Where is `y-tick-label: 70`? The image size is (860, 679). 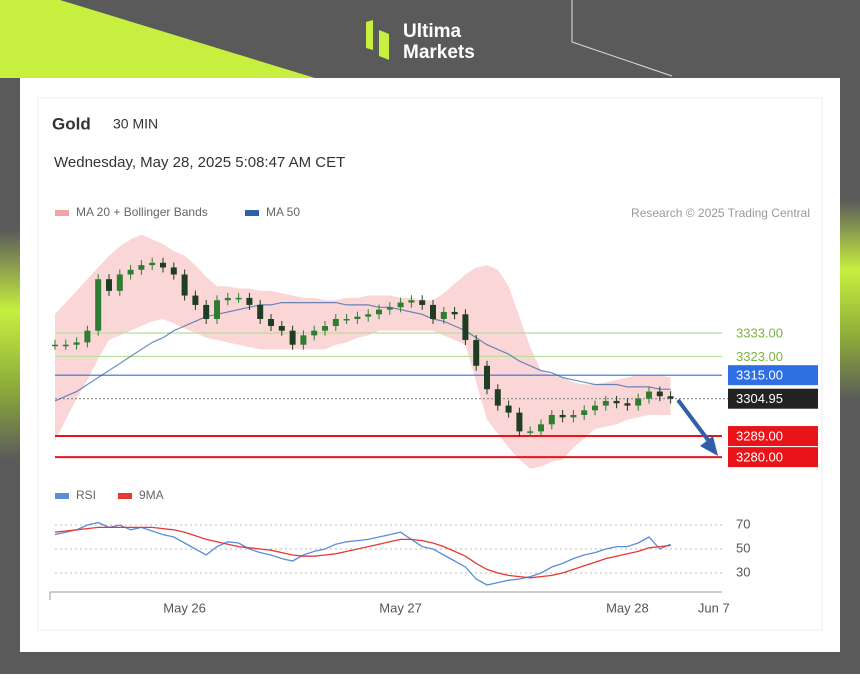
y-tick-label: 70 is located at coordinates (743, 523).